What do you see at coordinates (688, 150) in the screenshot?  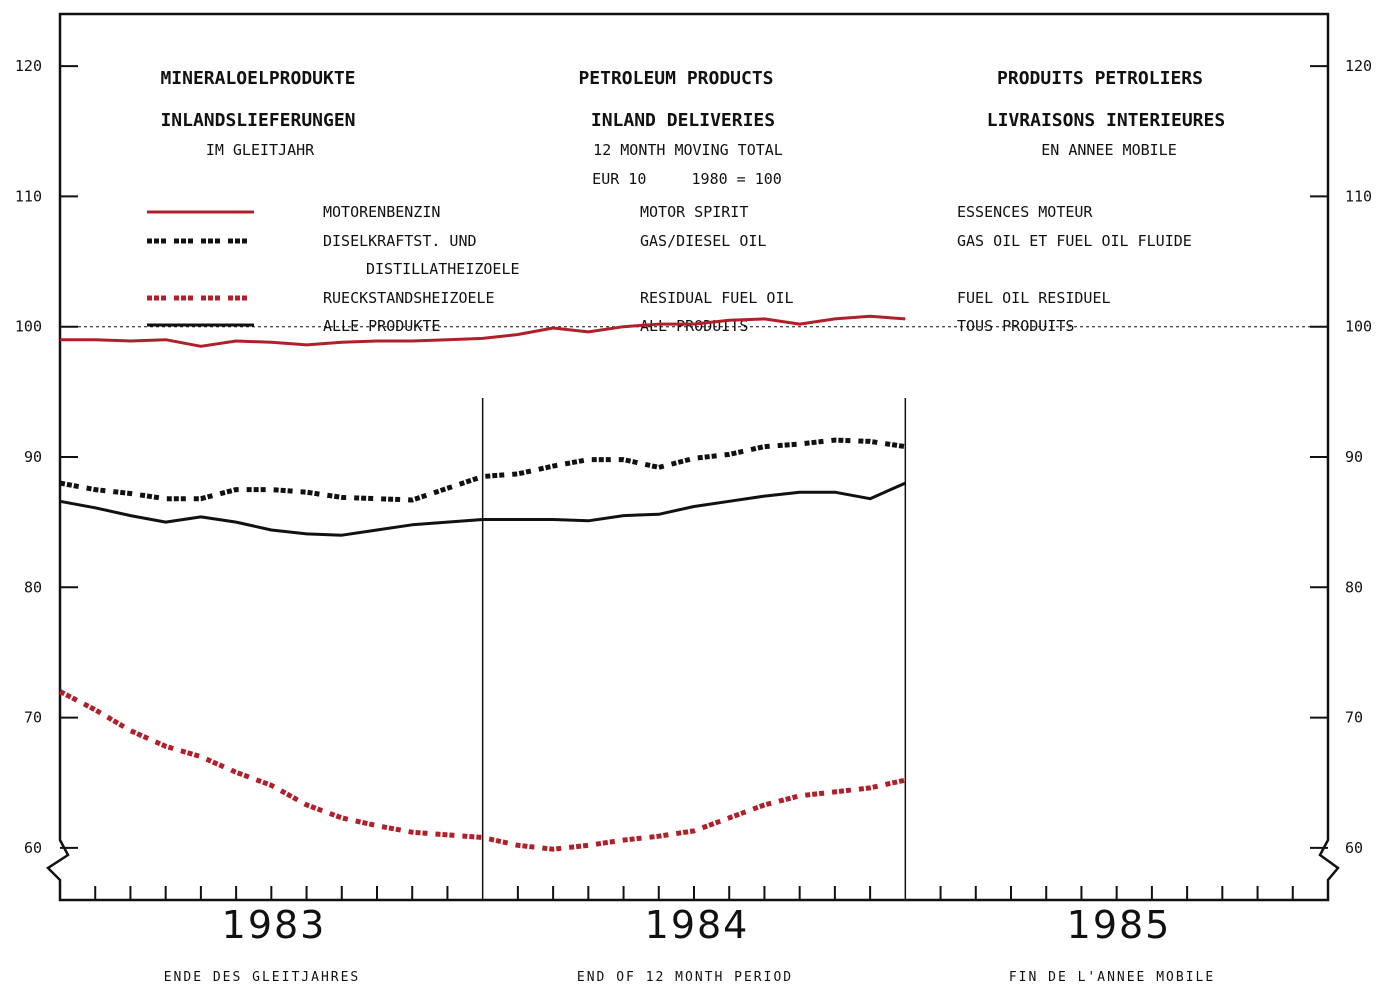 I see `subtitle-en: 12 MONTH MOVING TOTAL` at bounding box center [688, 150].